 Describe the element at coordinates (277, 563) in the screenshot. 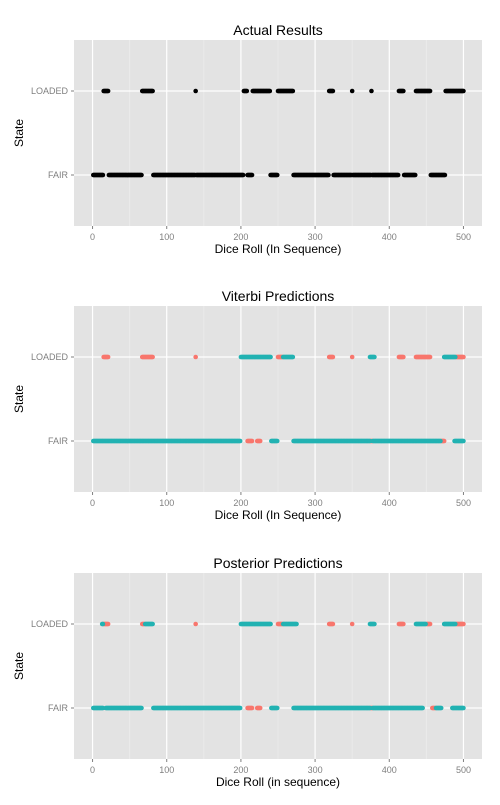

I see `chart-title: Posterior Predictions` at that location.